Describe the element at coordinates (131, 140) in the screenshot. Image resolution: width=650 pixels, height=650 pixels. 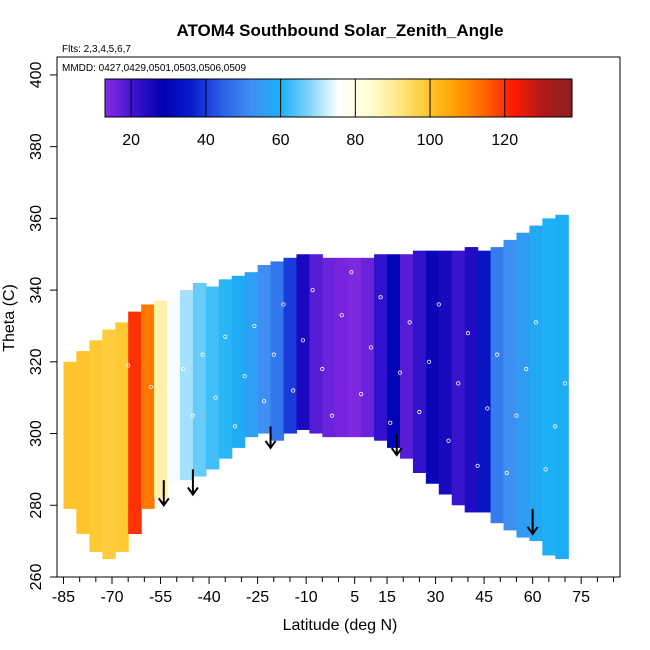
I see `colorbar-tick-label: 20` at that location.